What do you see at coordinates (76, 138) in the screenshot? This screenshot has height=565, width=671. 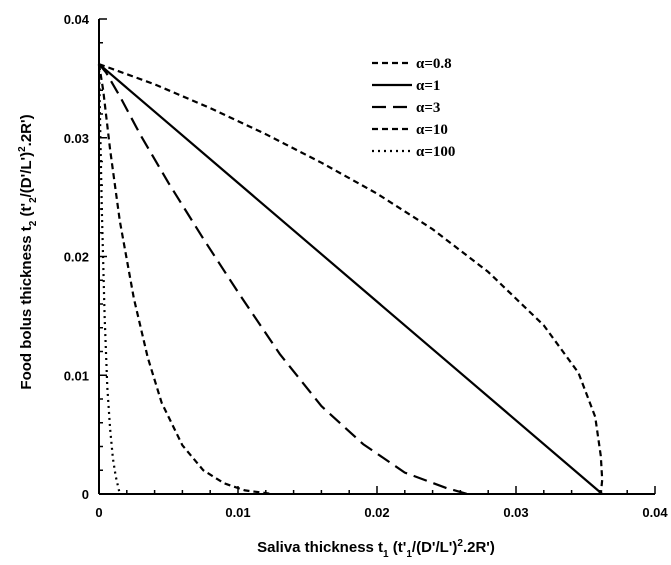 I see `y-tick-label: 0.03` at bounding box center [76, 138].